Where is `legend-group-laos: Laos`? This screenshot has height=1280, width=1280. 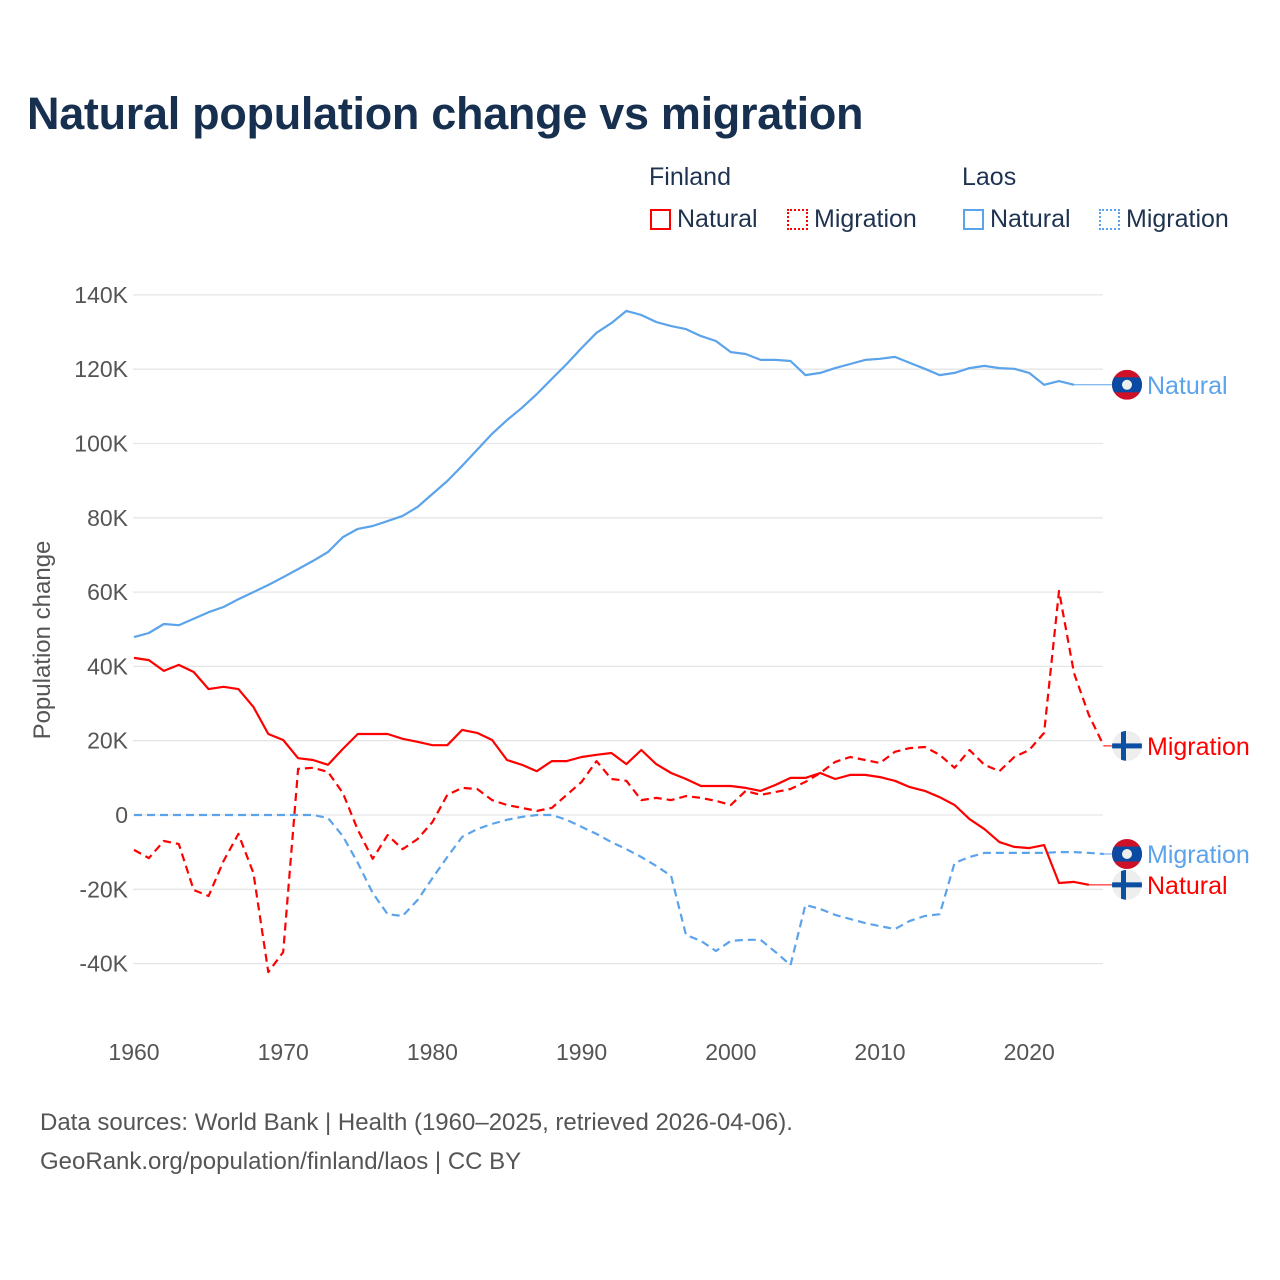
legend-group-laos: Laos is located at coordinates (989, 177).